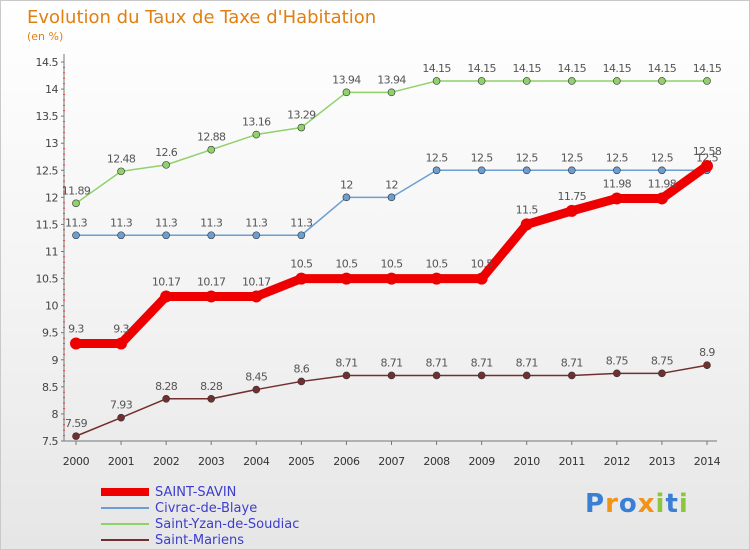  What do you see at coordinates (346, 461) in the screenshot?
I see `x-tick-label: 2006` at bounding box center [346, 461].